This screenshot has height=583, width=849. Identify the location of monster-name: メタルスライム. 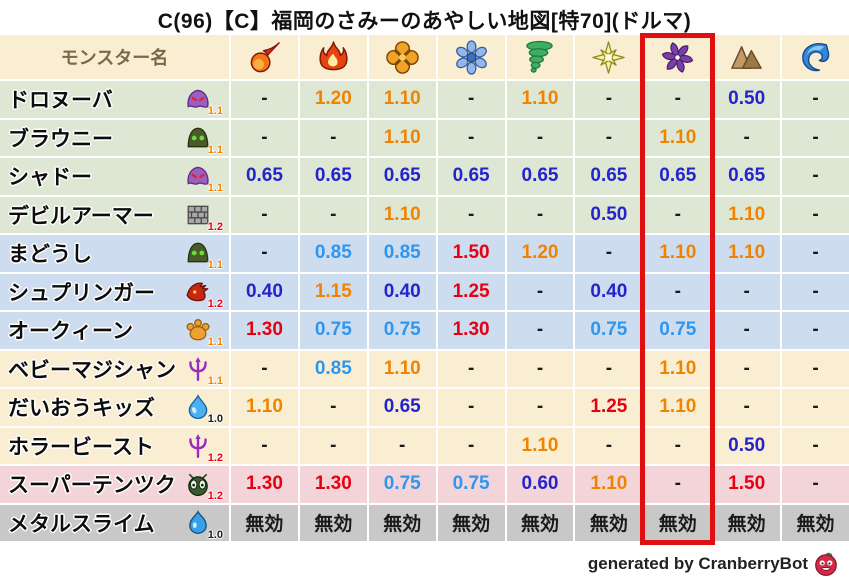
(81, 524).